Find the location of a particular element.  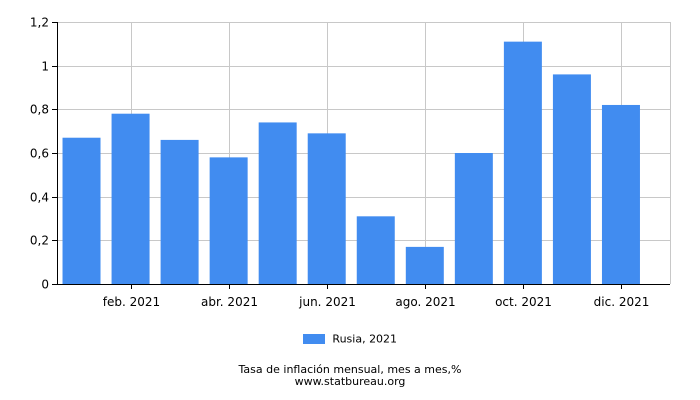

y-tick-label: 0 is located at coordinates (45, 285).